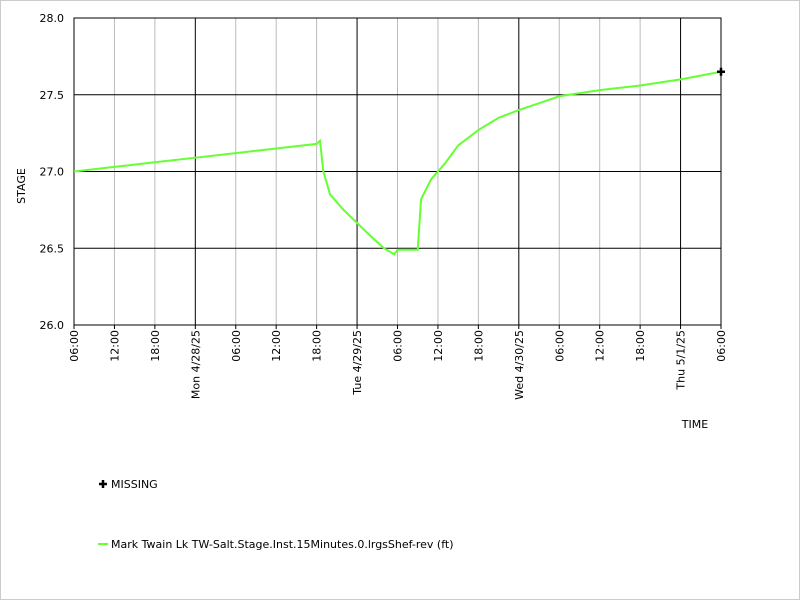 This screenshot has height=600, width=800. I want to click on y-tick-label: 27.0, so click(52, 172).